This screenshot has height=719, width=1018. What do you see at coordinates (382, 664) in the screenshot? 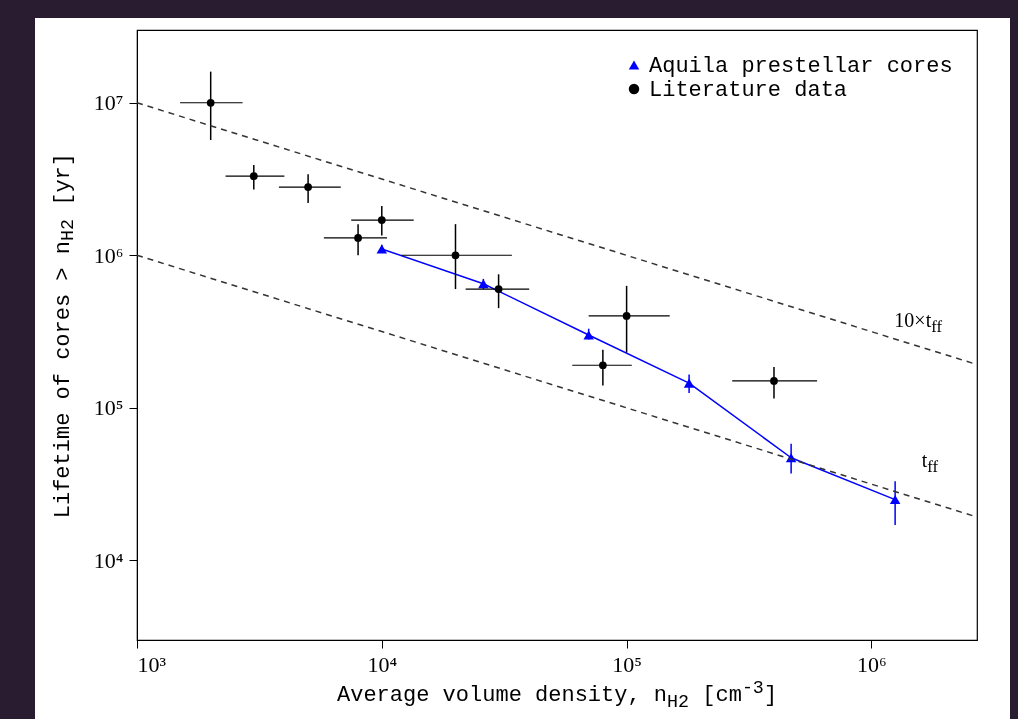
I see `x-tick-label: 10⁴` at bounding box center [382, 664].